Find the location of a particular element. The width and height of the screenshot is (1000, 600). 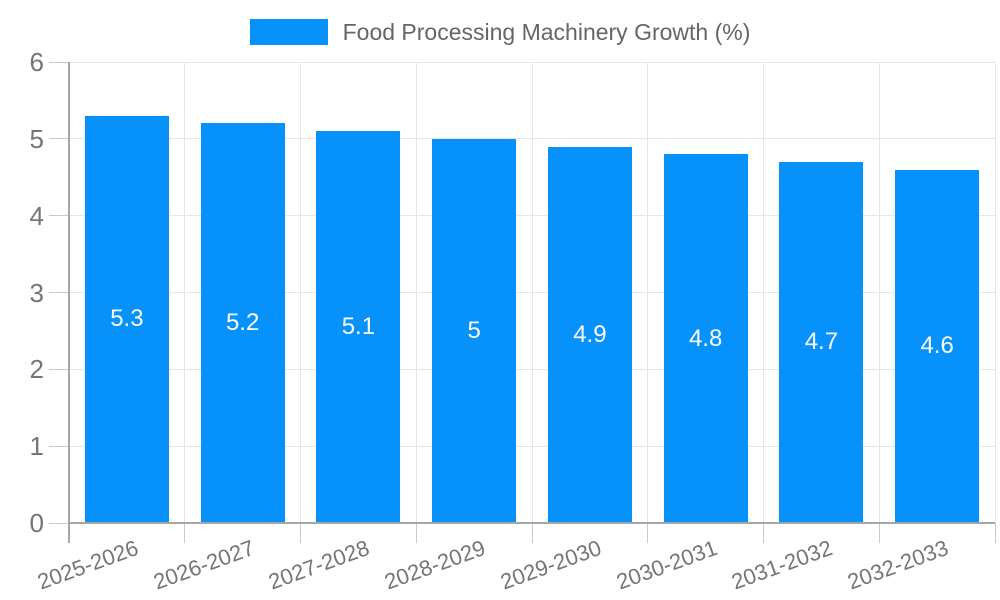

legend-swatch-icon is located at coordinates (288, 32).